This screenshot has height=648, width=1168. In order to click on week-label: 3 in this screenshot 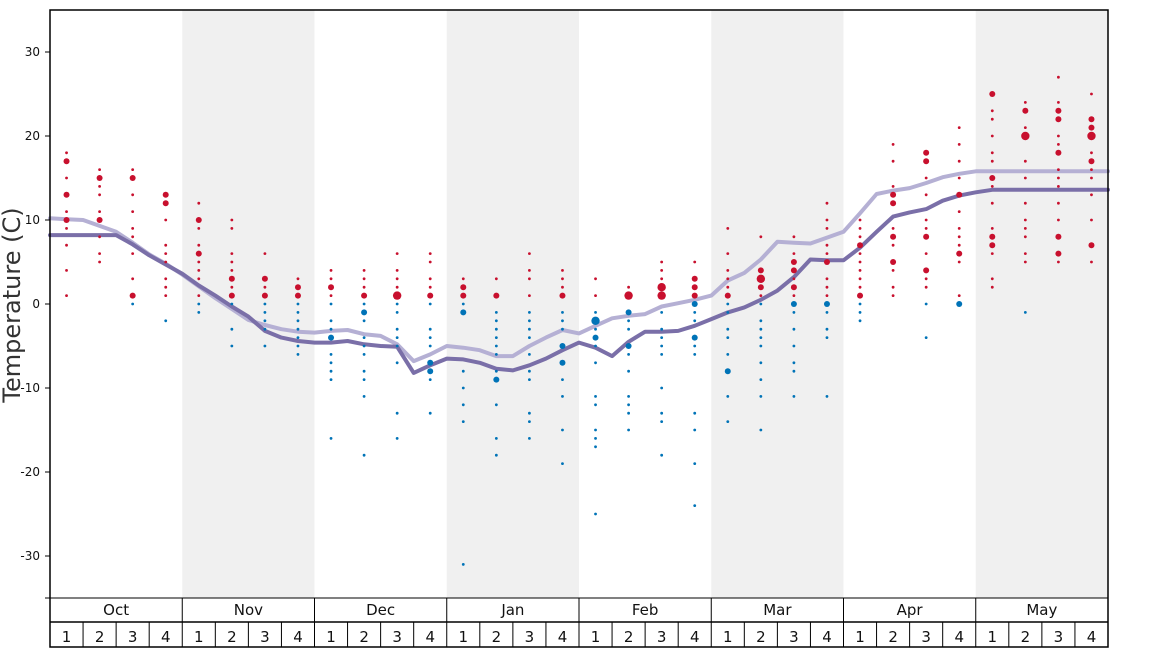, I will do `click(926, 637)`.